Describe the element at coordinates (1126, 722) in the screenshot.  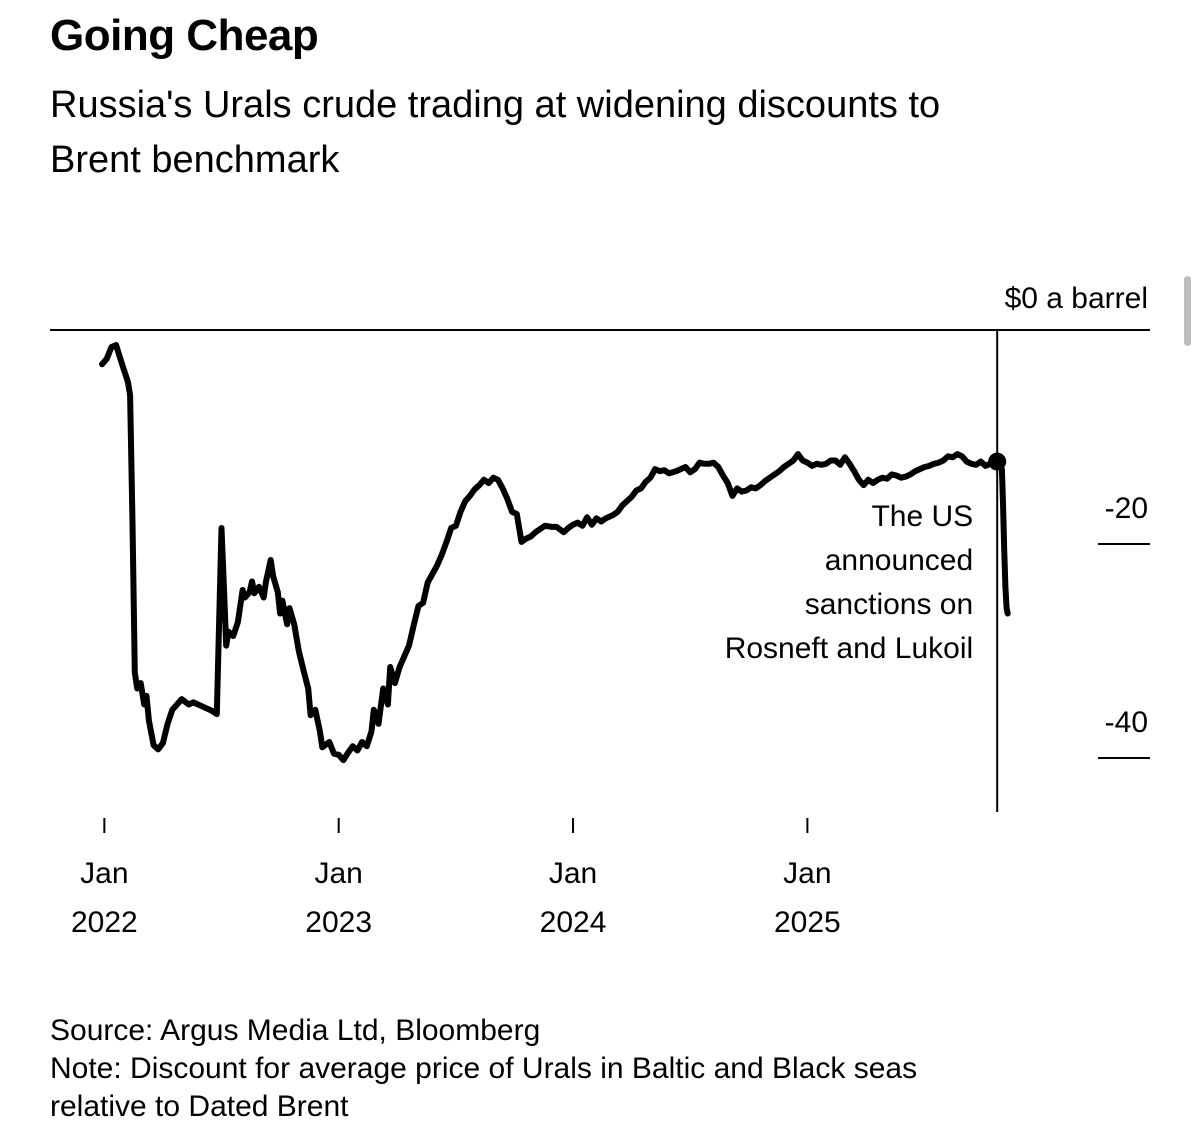
I see `y-tick-label: -40` at that location.